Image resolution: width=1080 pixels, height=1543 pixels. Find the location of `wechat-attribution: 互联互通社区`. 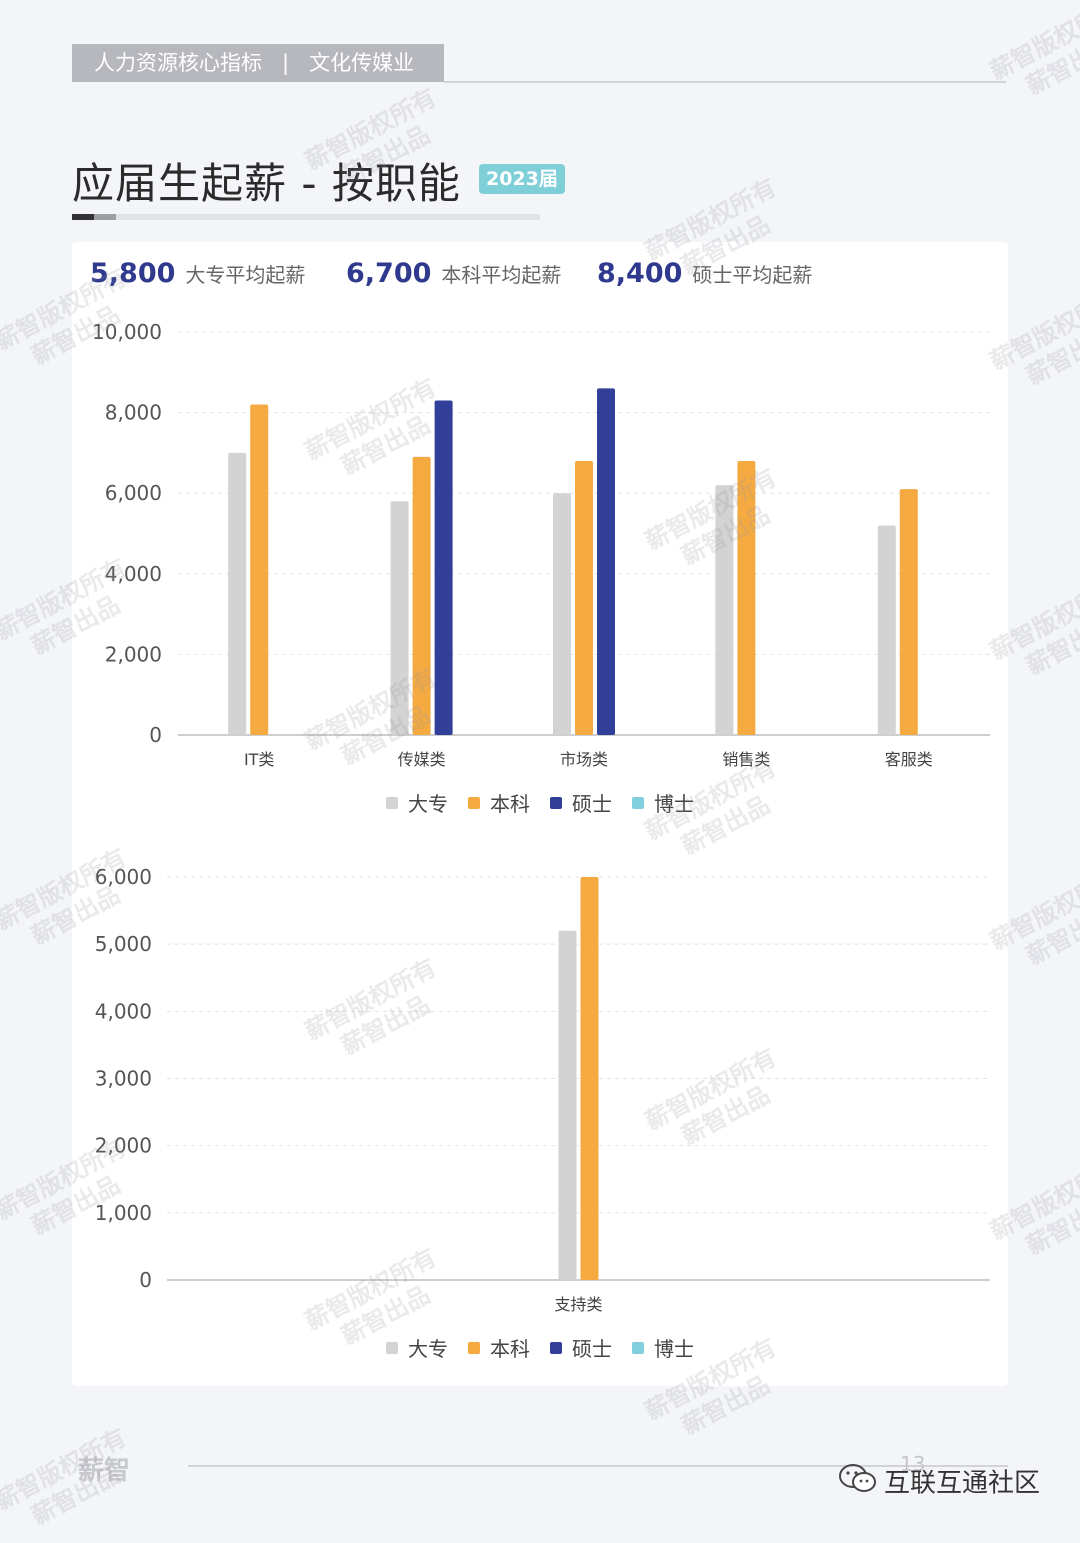

wechat-attribution: 互联互通社区 is located at coordinates (939, 1482).